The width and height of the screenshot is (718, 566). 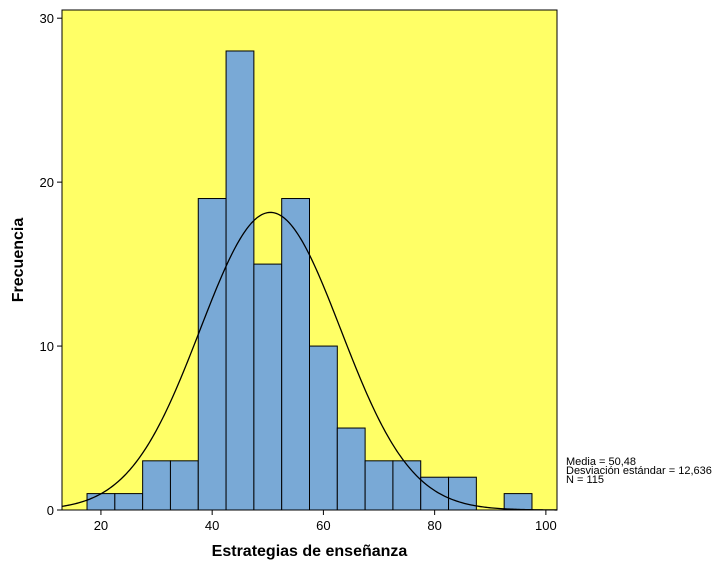 I want to click on x-tick-label: 40, so click(x=212, y=525).